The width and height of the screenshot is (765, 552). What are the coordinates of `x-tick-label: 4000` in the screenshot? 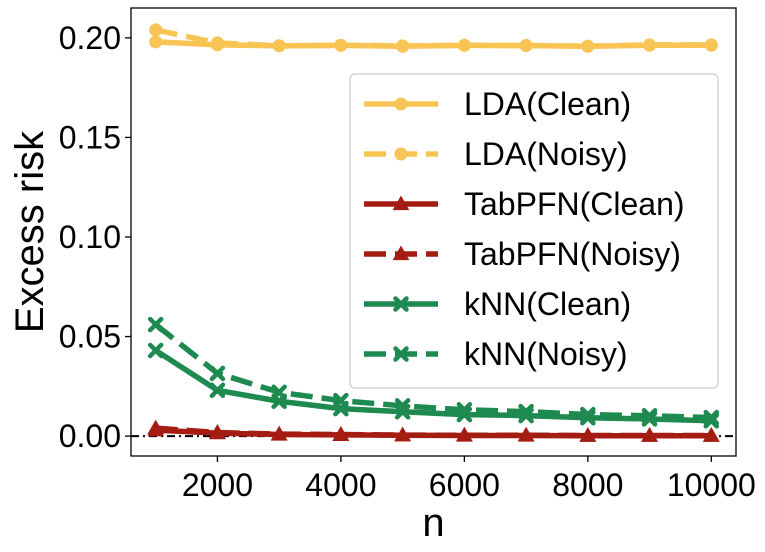 It's located at (340, 485).